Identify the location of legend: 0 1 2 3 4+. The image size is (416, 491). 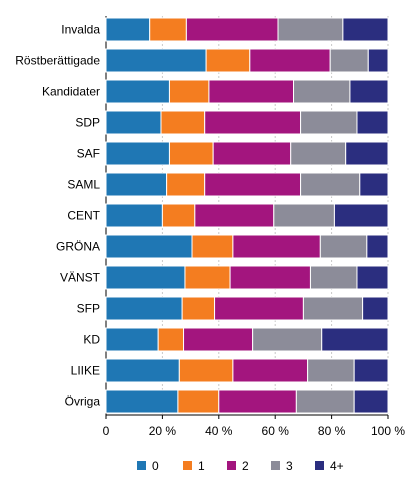
(240, 466).